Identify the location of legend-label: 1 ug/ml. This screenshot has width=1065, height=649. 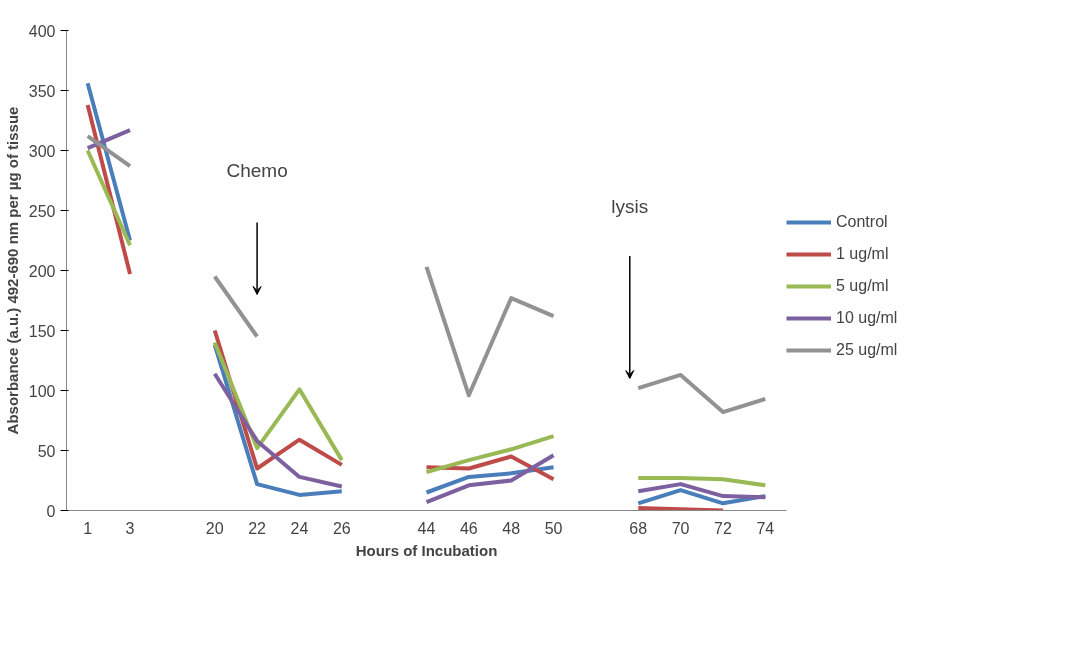
(862, 254).